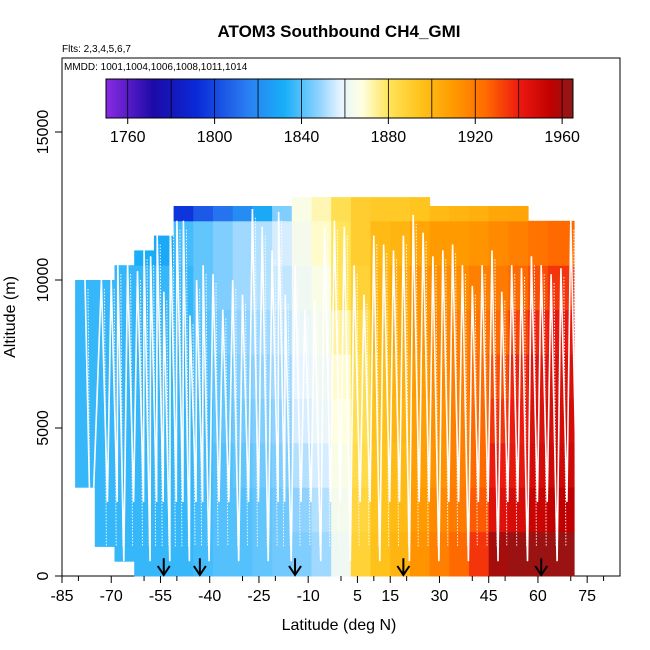  Describe the element at coordinates (43, 428) in the screenshot. I see `y-tick-label: 5000` at that location.